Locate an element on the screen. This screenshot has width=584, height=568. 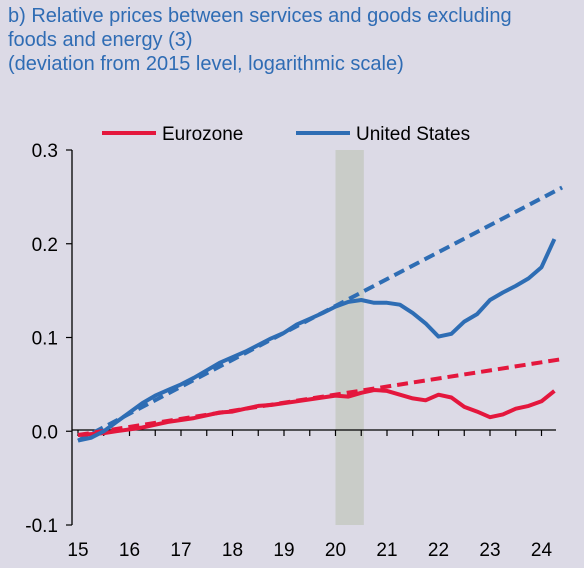
x-tick-label: 23 is located at coordinates (489, 550).